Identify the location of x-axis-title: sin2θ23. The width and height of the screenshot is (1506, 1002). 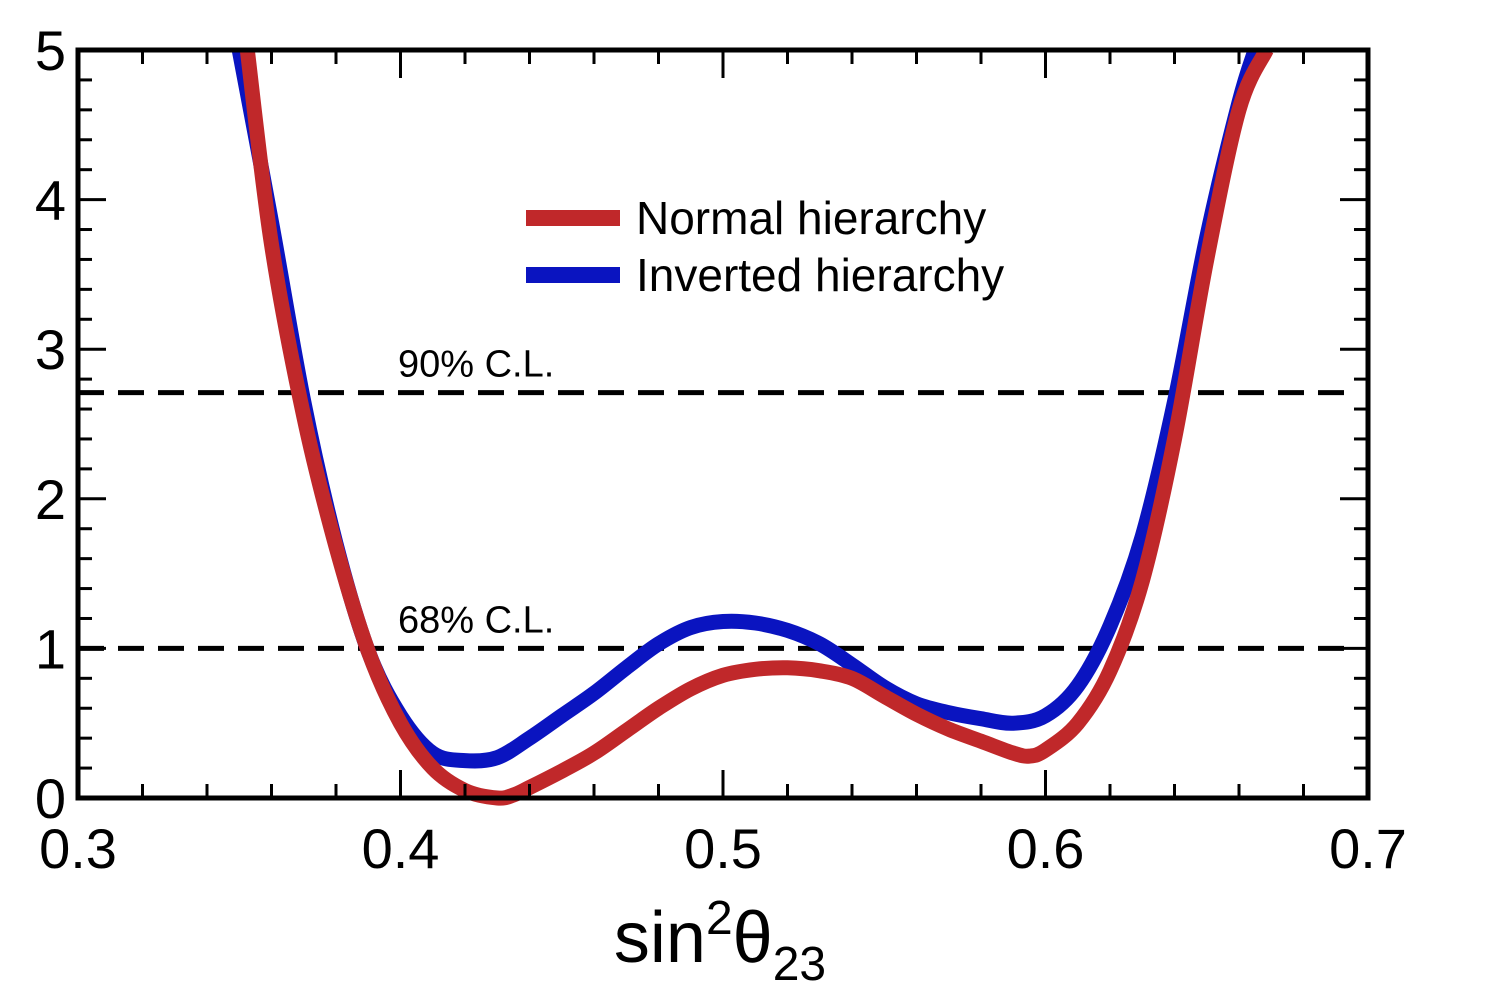
(720, 941).